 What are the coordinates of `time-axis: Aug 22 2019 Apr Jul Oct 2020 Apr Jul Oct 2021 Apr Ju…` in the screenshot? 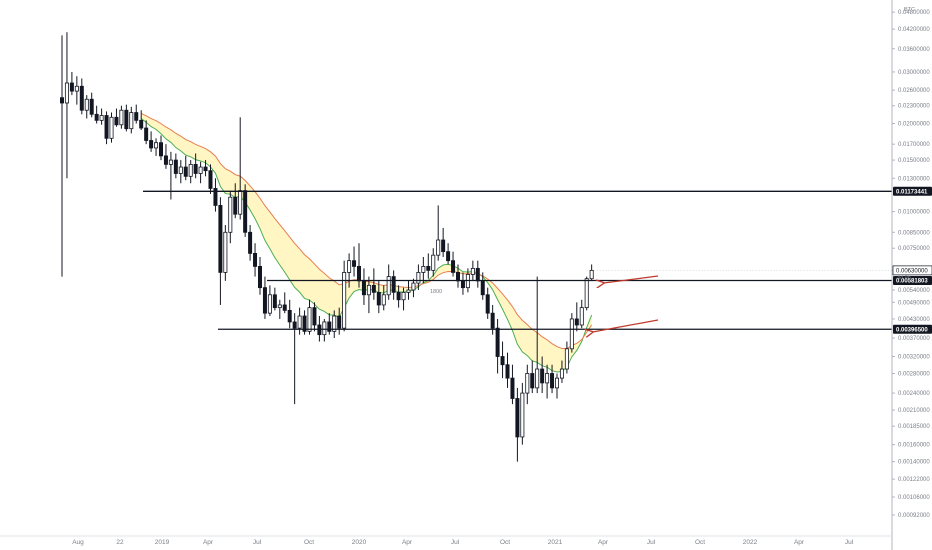 It's located at (446, 540).